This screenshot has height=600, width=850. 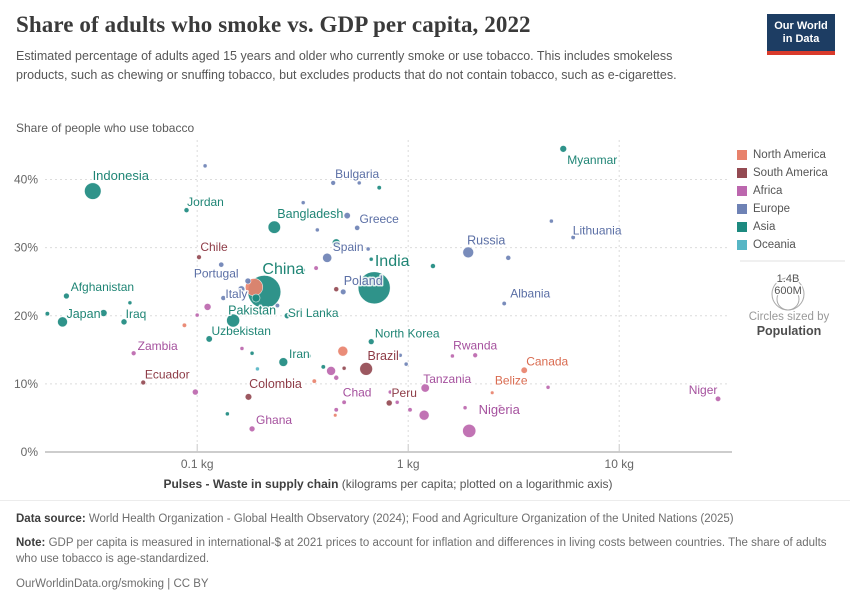 I want to click on country-bubble-bangladesh, so click(x=274, y=227).